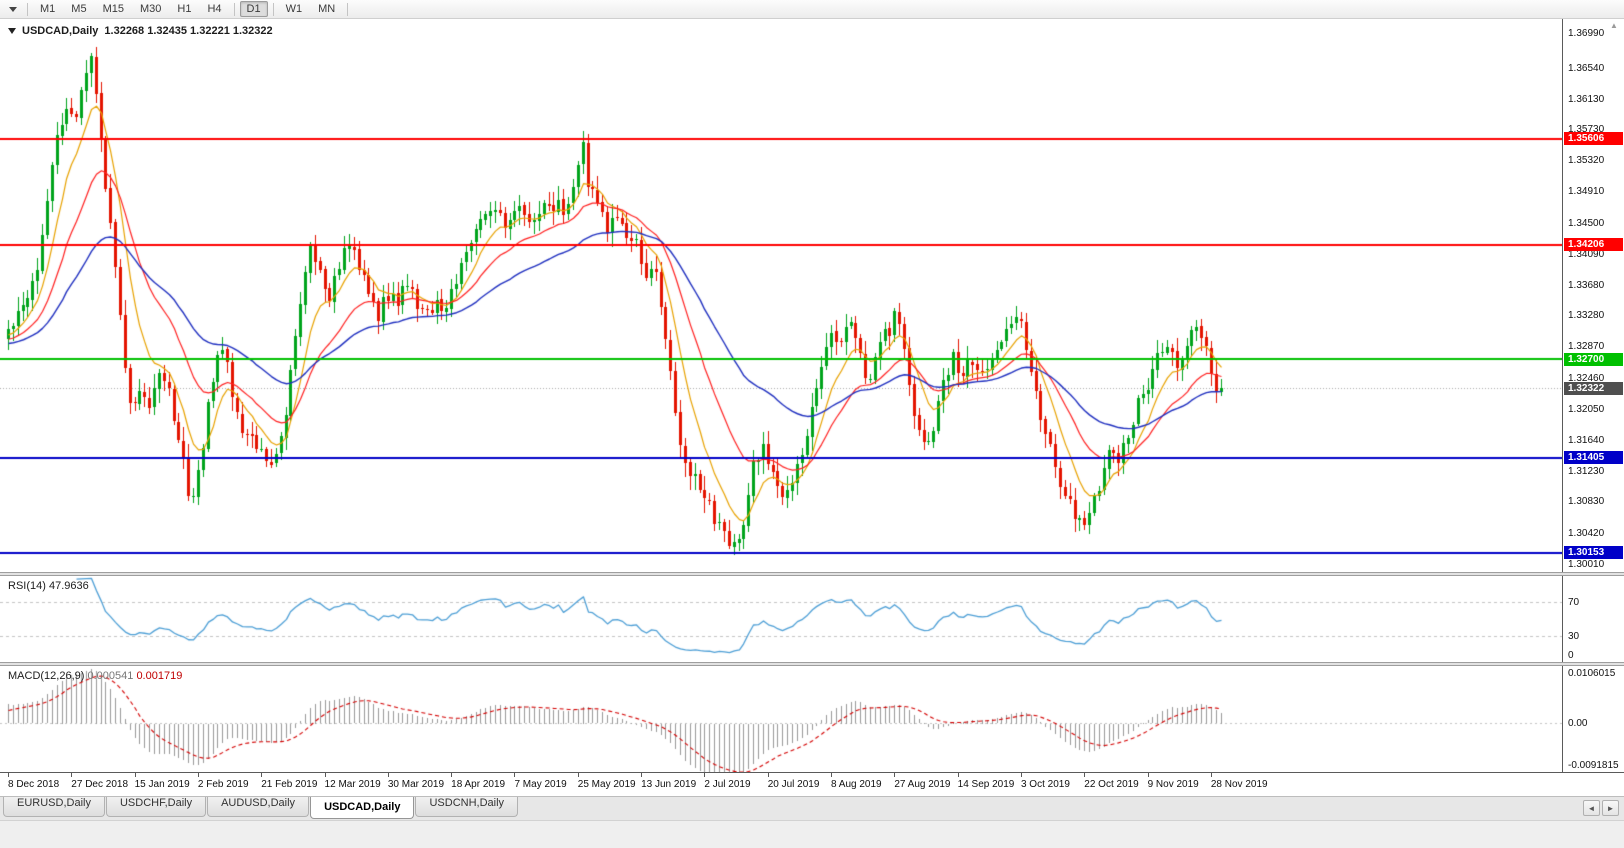 The width and height of the screenshot is (1624, 848). Describe the element at coordinates (113, 9) in the screenshot. I see `timeframe-button-m15: M15` at that location.